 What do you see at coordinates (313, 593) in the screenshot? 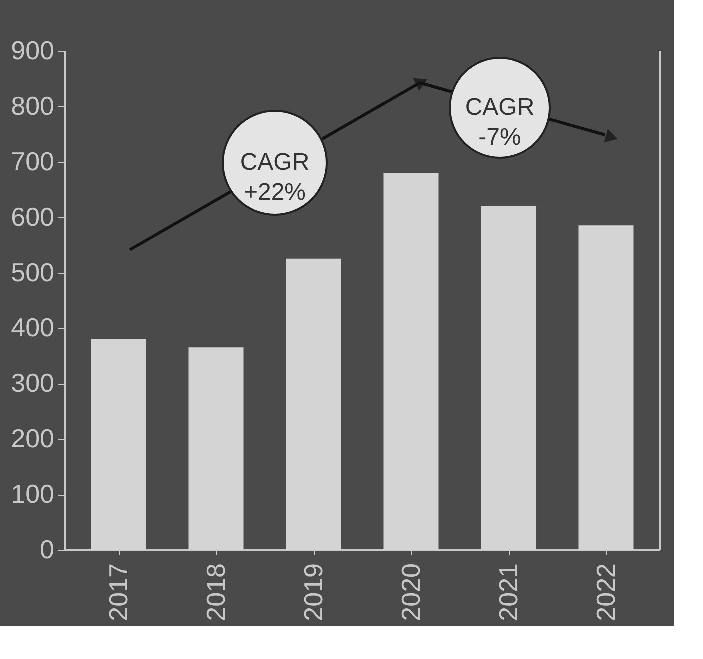
I see `x-tick-label: 2019` at bounding box center [313, 593].